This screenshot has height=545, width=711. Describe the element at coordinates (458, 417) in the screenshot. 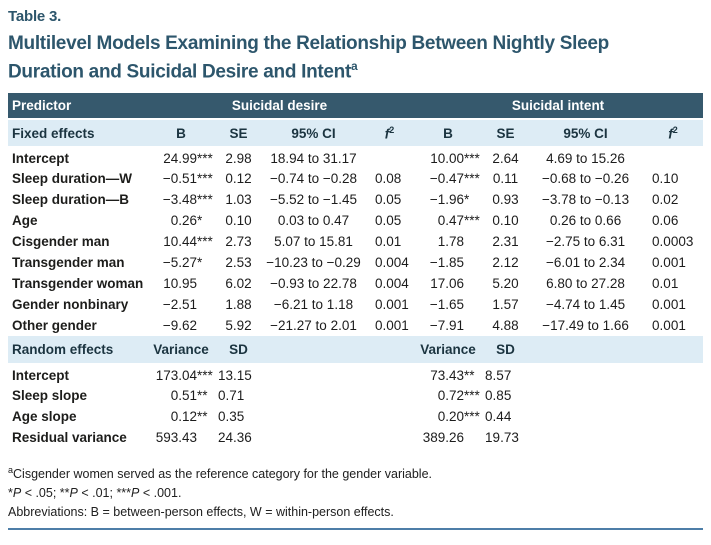

I see `cell: 0.20 ***` at that location.